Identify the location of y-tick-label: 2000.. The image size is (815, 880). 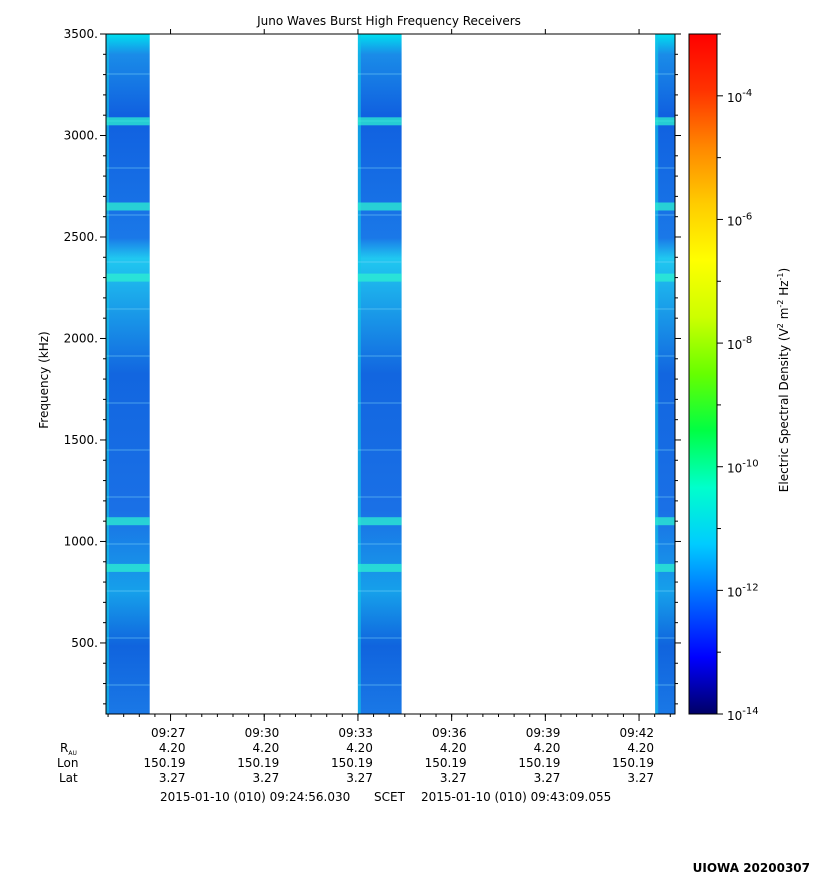
(81, 338).